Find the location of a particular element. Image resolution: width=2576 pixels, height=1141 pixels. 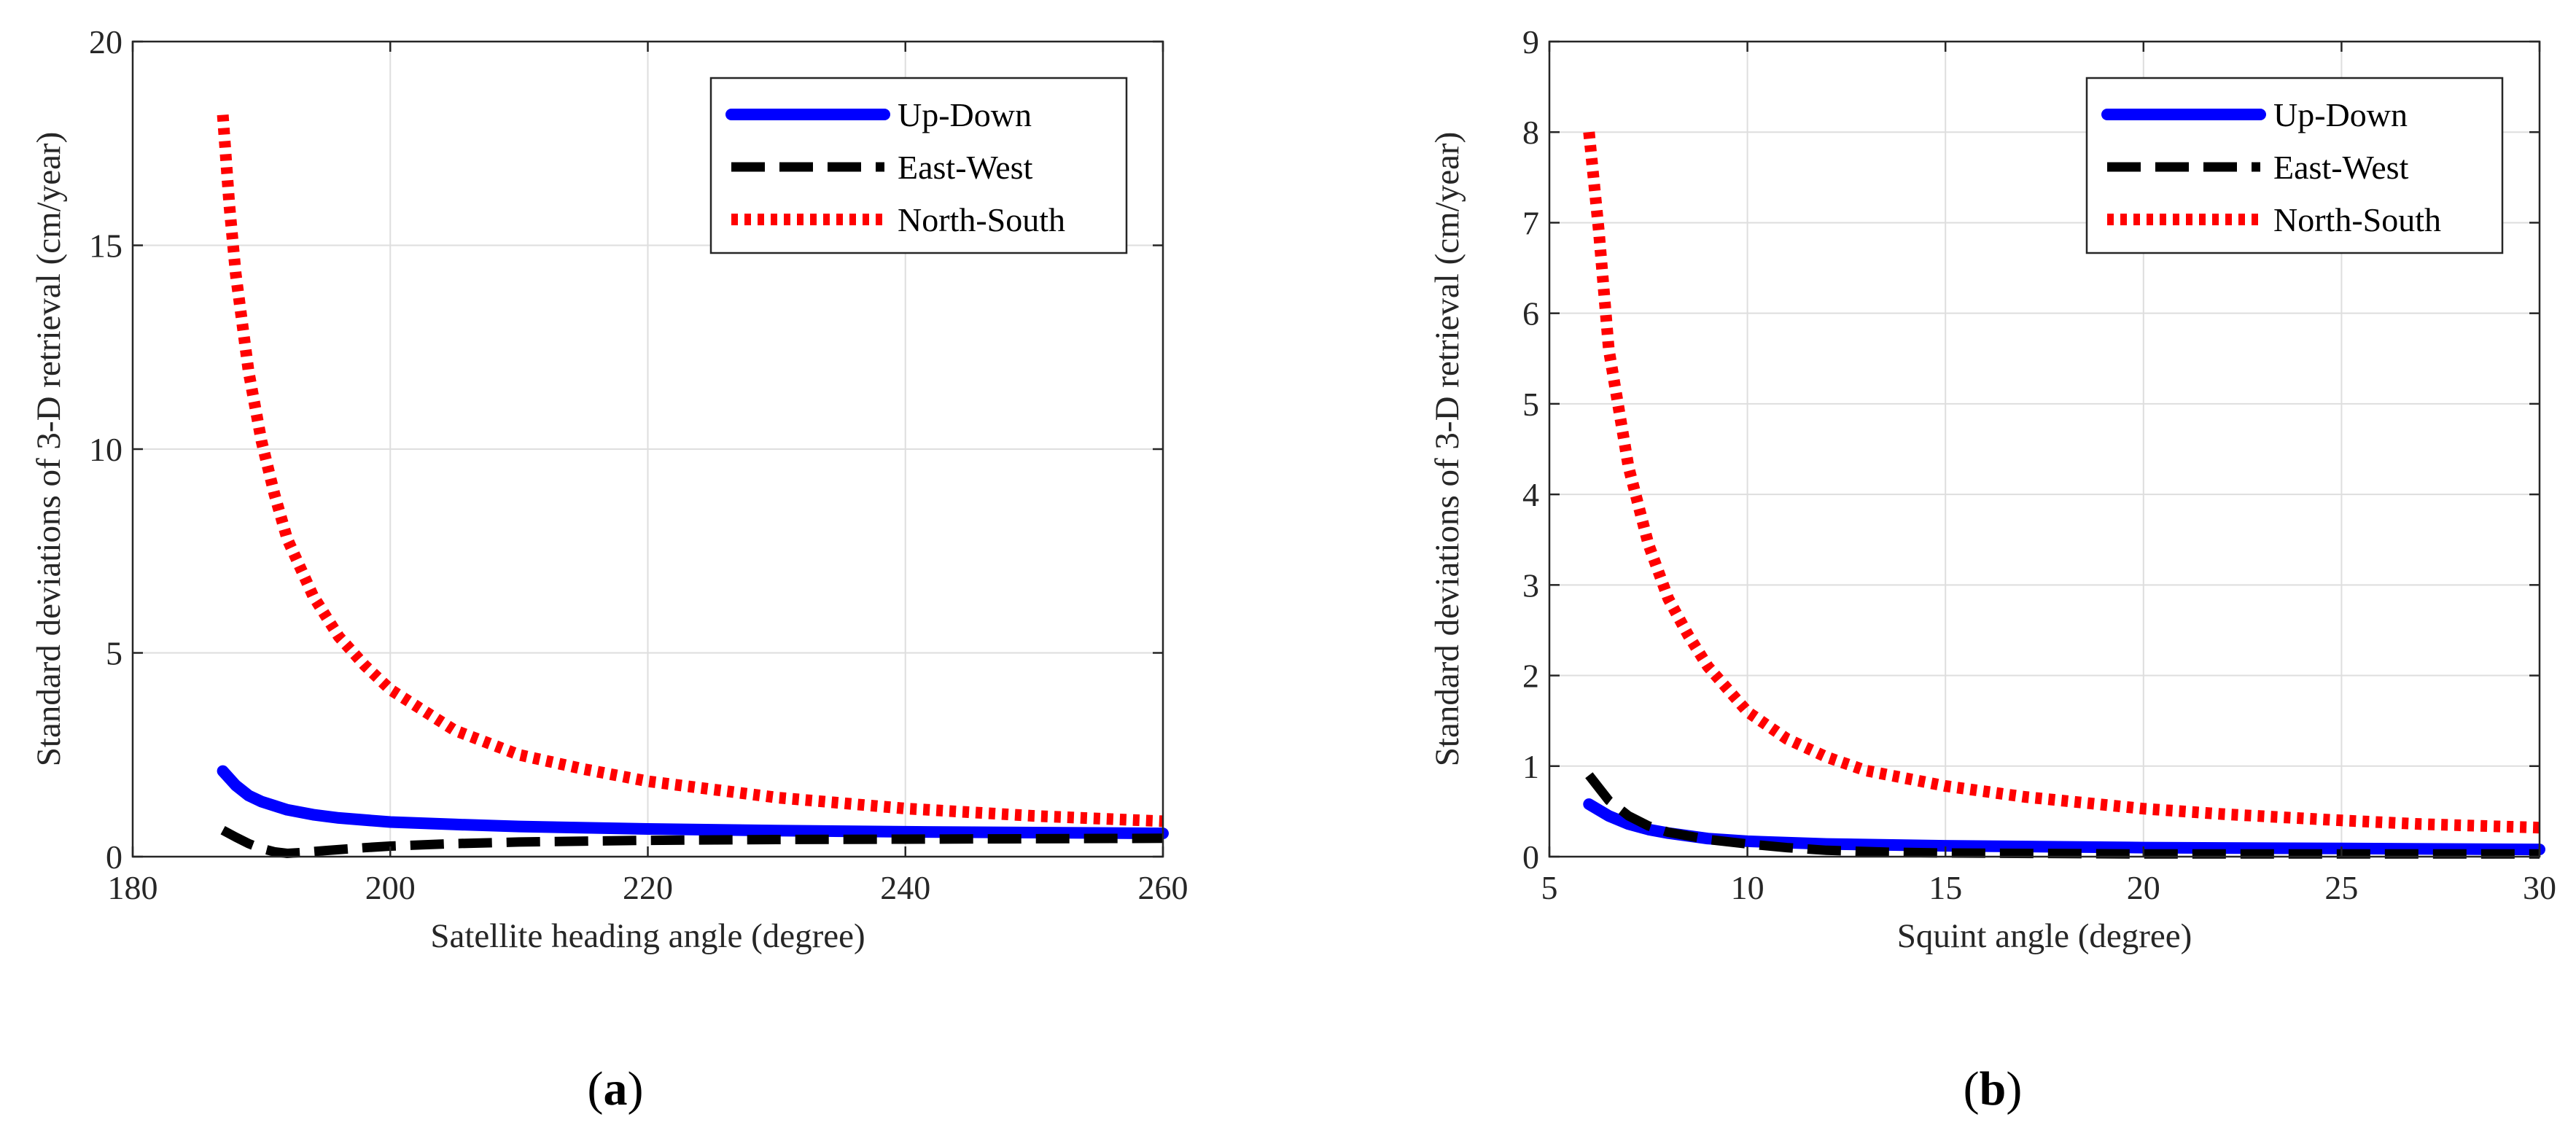

x-tick-label: 30 is located at coordinates (2539, 887).